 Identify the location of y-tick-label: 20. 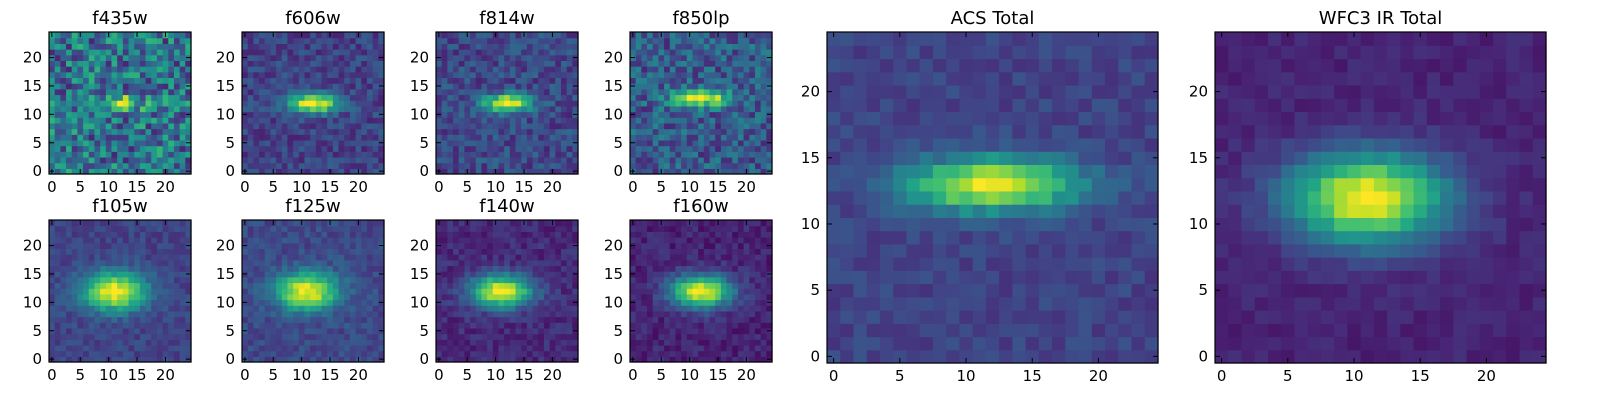
(225, 58).